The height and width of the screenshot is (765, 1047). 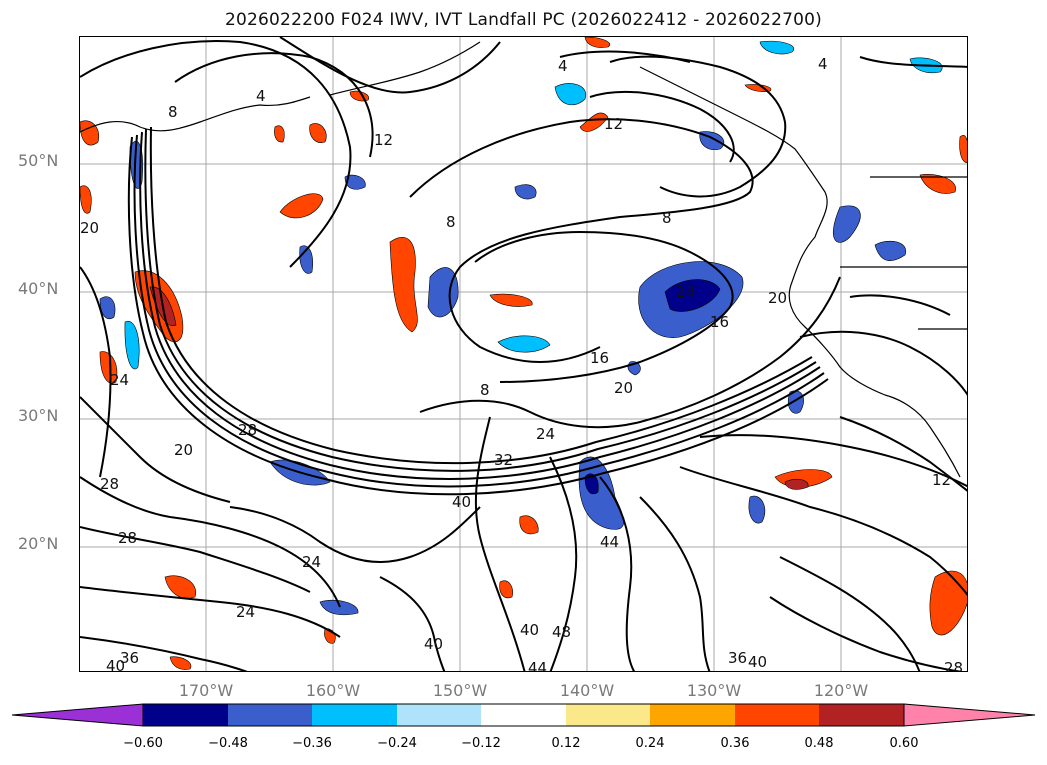 What do you see at coordinates (904, 743) in the screenshot?
I see `colorbar-tick-label: 0.60` at bounding box center [904, 743].